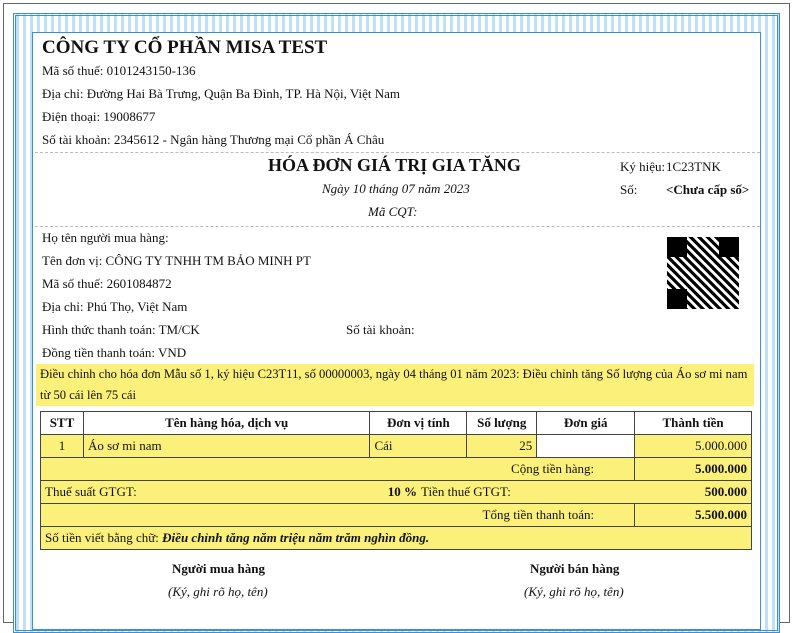 The image size is (793, 633). What do you see at coordinates (708, 189) in the screenshot?
I see `number-value: <Chưa cấp số>` at bounding box center [708, 189].